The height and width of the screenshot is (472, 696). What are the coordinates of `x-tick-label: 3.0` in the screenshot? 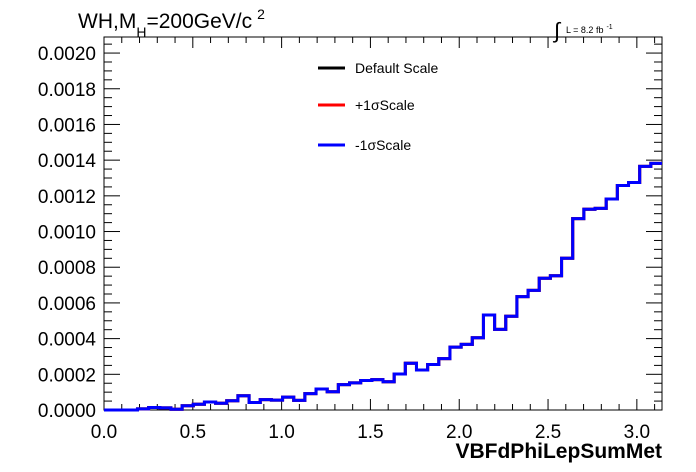 It's located at (637, 432).